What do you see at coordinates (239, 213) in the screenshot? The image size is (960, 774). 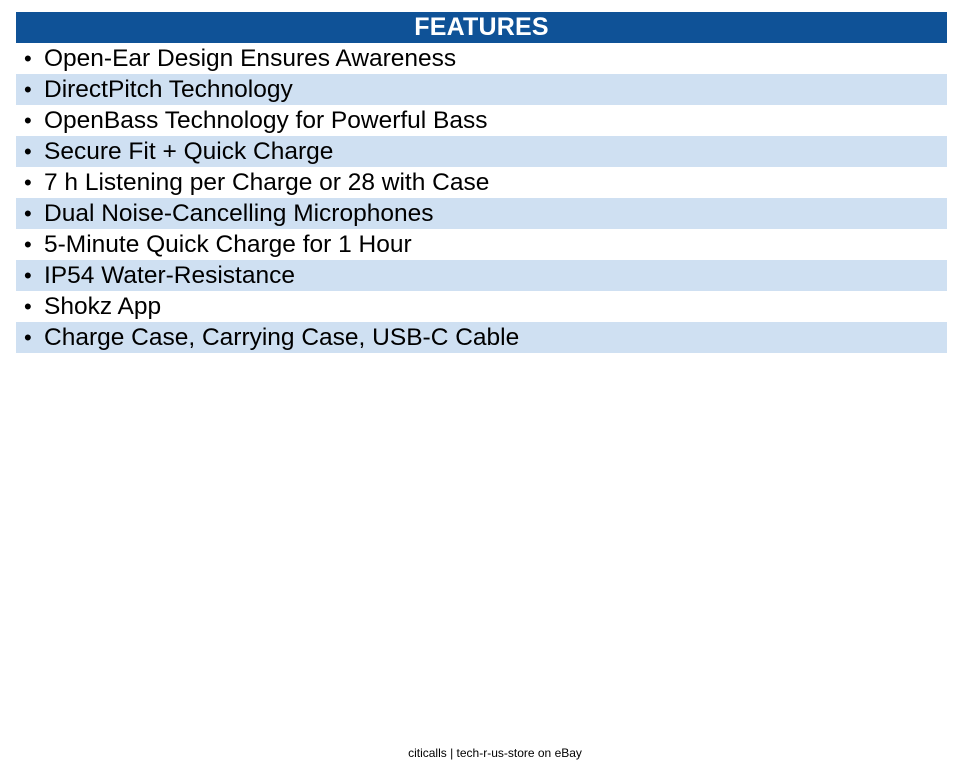 I see `feature-text: Dual Noise-Cancelling Microphones` at bounding box center [239, 213].